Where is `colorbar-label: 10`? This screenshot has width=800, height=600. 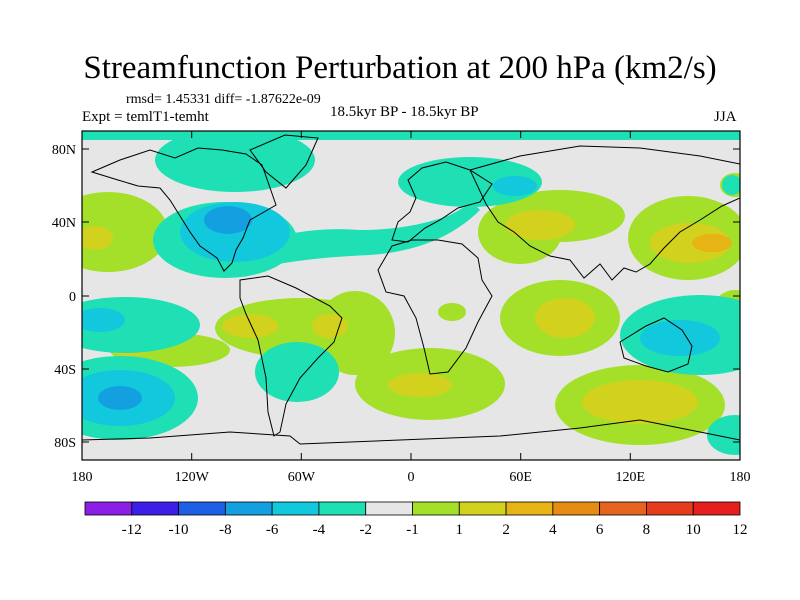
colorbar-label: 10 is located at coordinates (693, 530).